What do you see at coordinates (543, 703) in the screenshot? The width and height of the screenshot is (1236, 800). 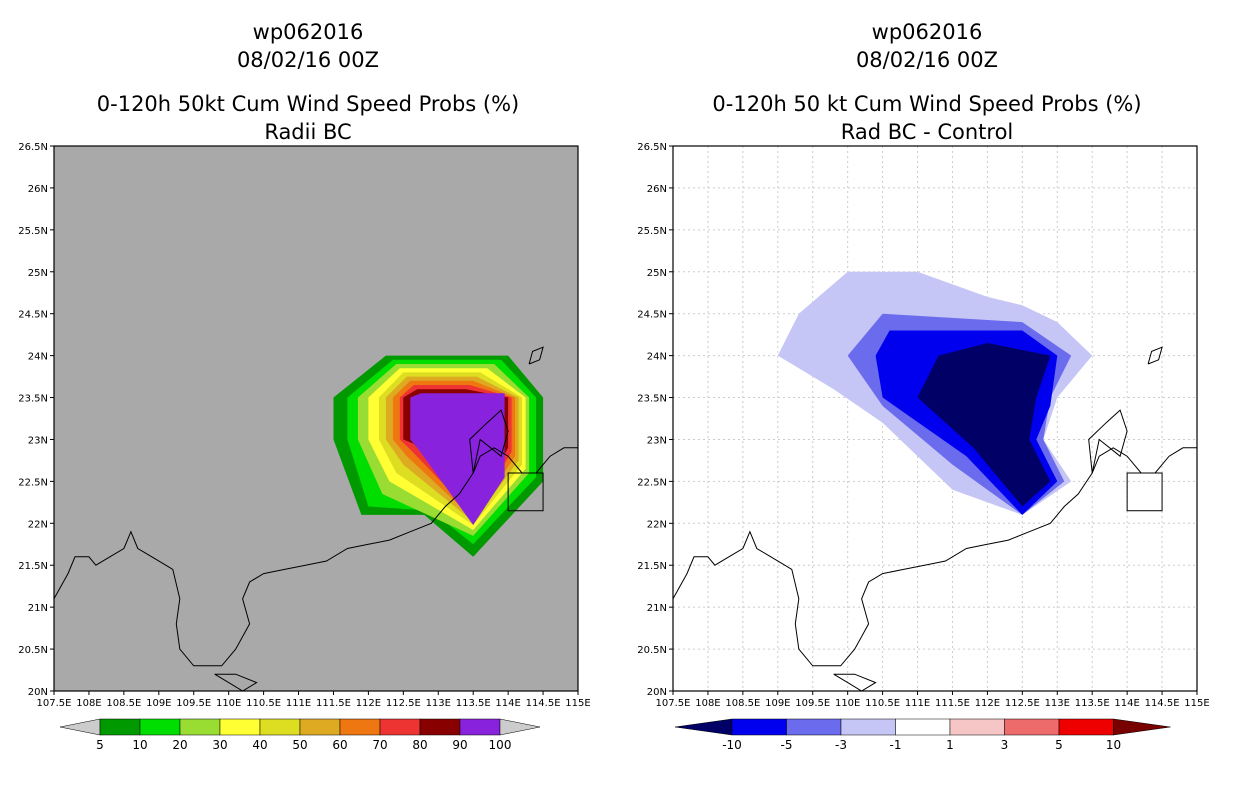 I see `x-tick-label: 114.5E` at bounding box center [543, 703].